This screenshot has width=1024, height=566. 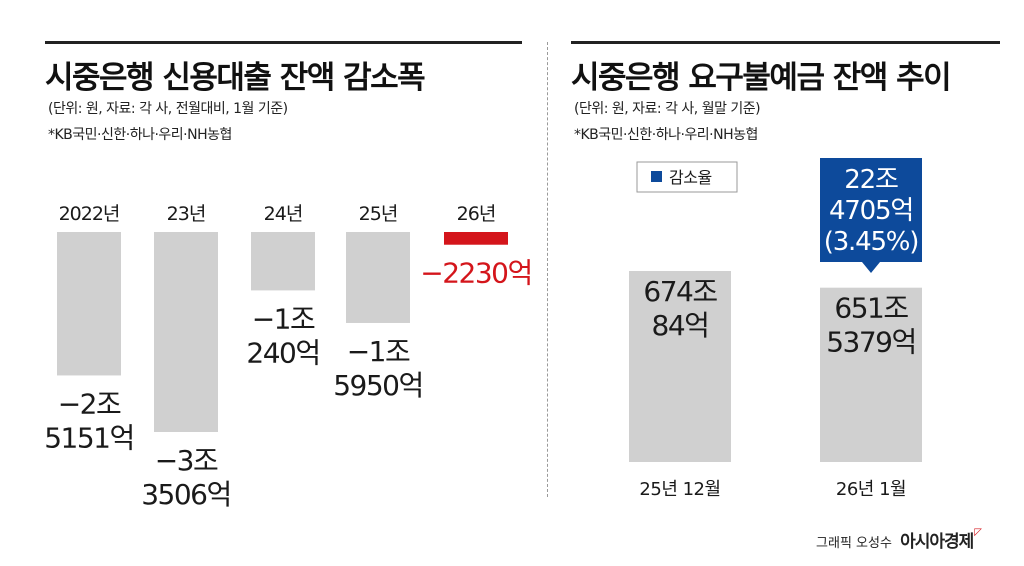 What do you see at coordinates (378, 214) in the screenshot?
I see `category-label: 25년` at bounding box center [378, 214].